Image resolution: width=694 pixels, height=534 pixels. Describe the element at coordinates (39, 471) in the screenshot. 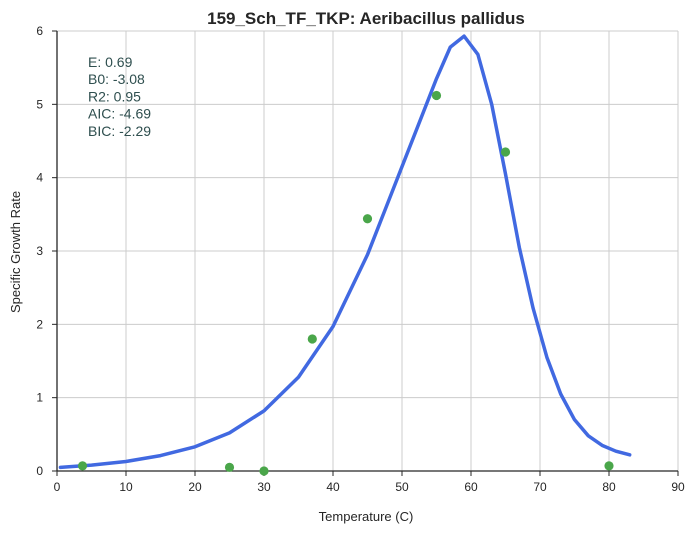

I see `y-tick-label: 0` at that location.